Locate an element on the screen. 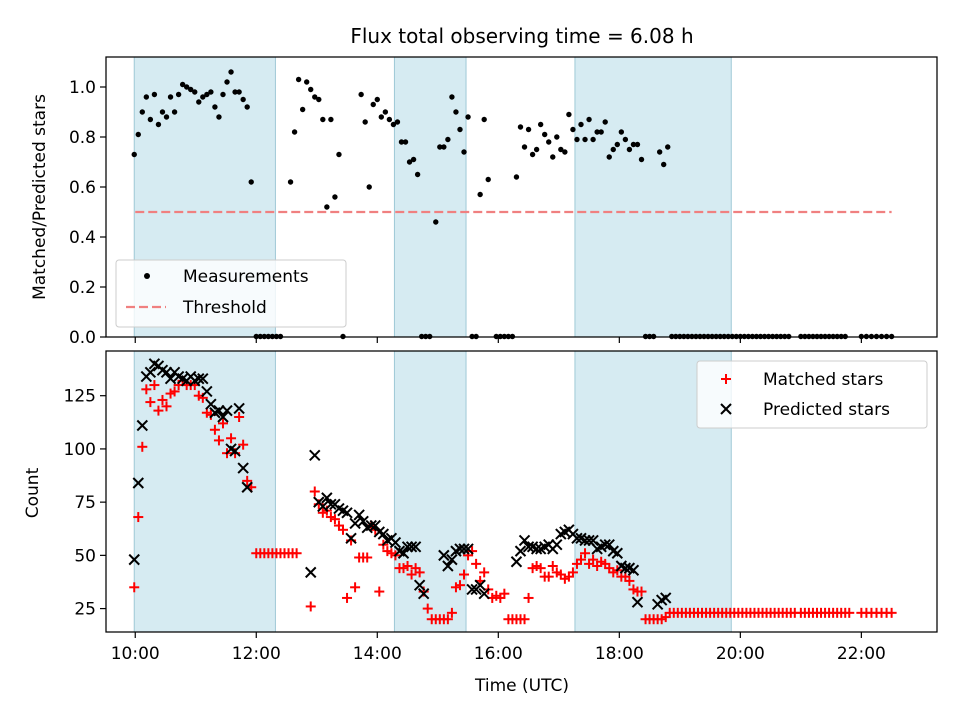 This screenshot has width=960, height=720. legend-matched-marker is located at coordinates (726, 379).